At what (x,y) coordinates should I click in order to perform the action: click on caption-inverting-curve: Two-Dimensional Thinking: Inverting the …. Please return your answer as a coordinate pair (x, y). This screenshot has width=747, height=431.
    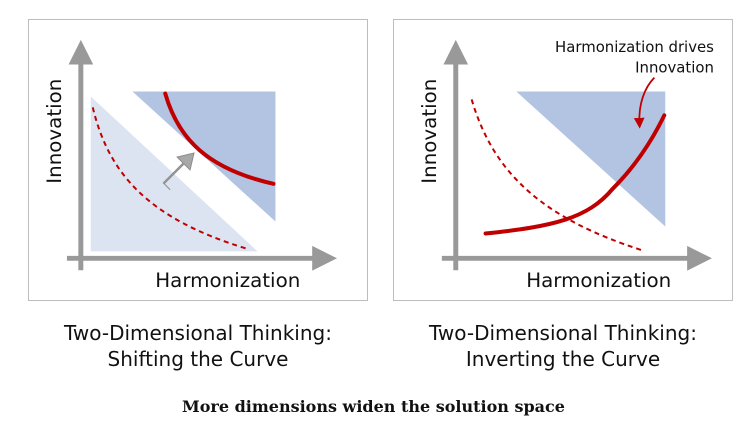
    Looking at the image, I should click on (563, 346).